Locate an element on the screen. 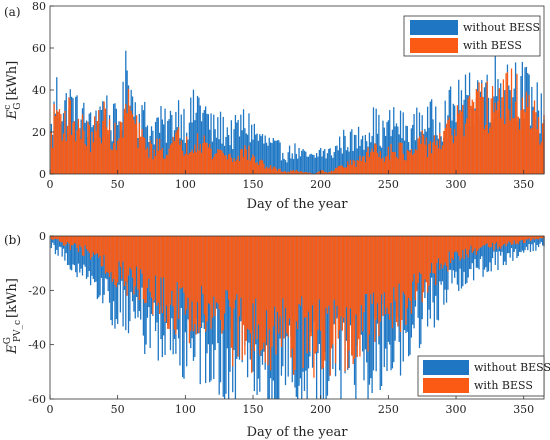  bar-b-s1-d182 is located at coordinates (296, 279).